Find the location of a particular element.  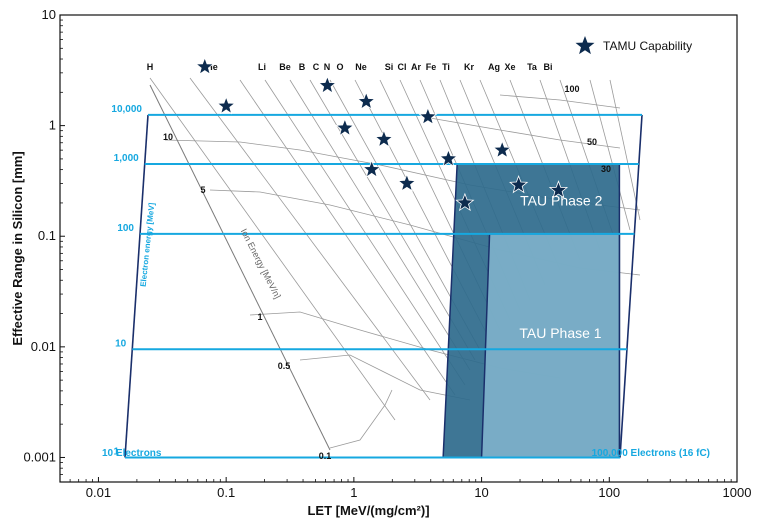

element-label: Cl is located at coordinates (402, 67).